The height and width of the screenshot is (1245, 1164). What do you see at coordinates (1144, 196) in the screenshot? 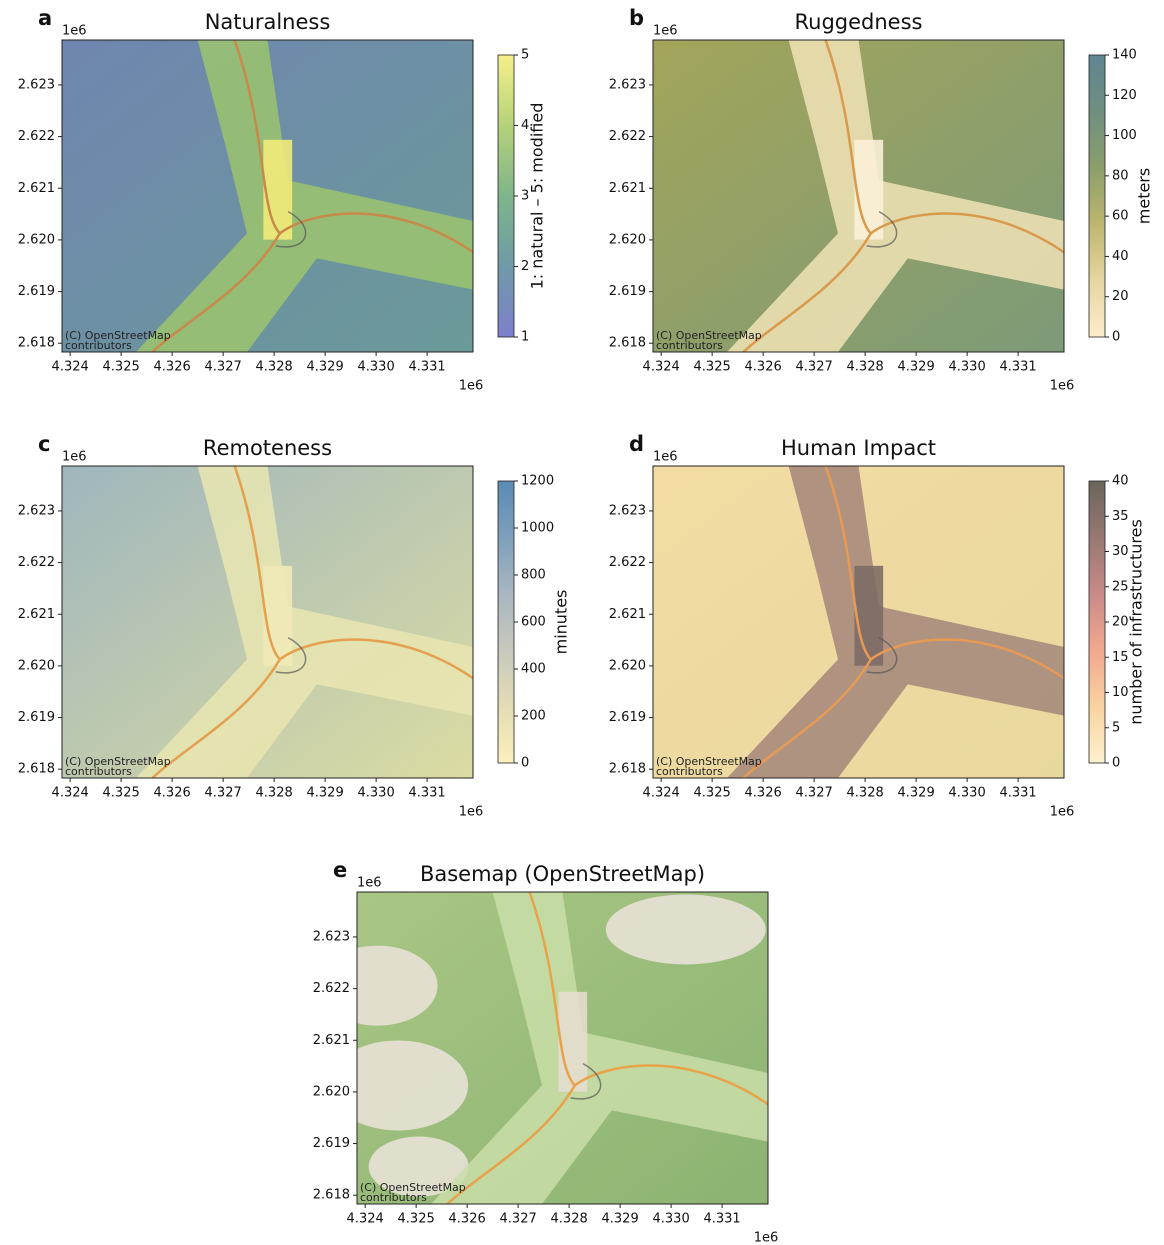
I see `colorbar-label: meters` at bounding box center [1144, 196].